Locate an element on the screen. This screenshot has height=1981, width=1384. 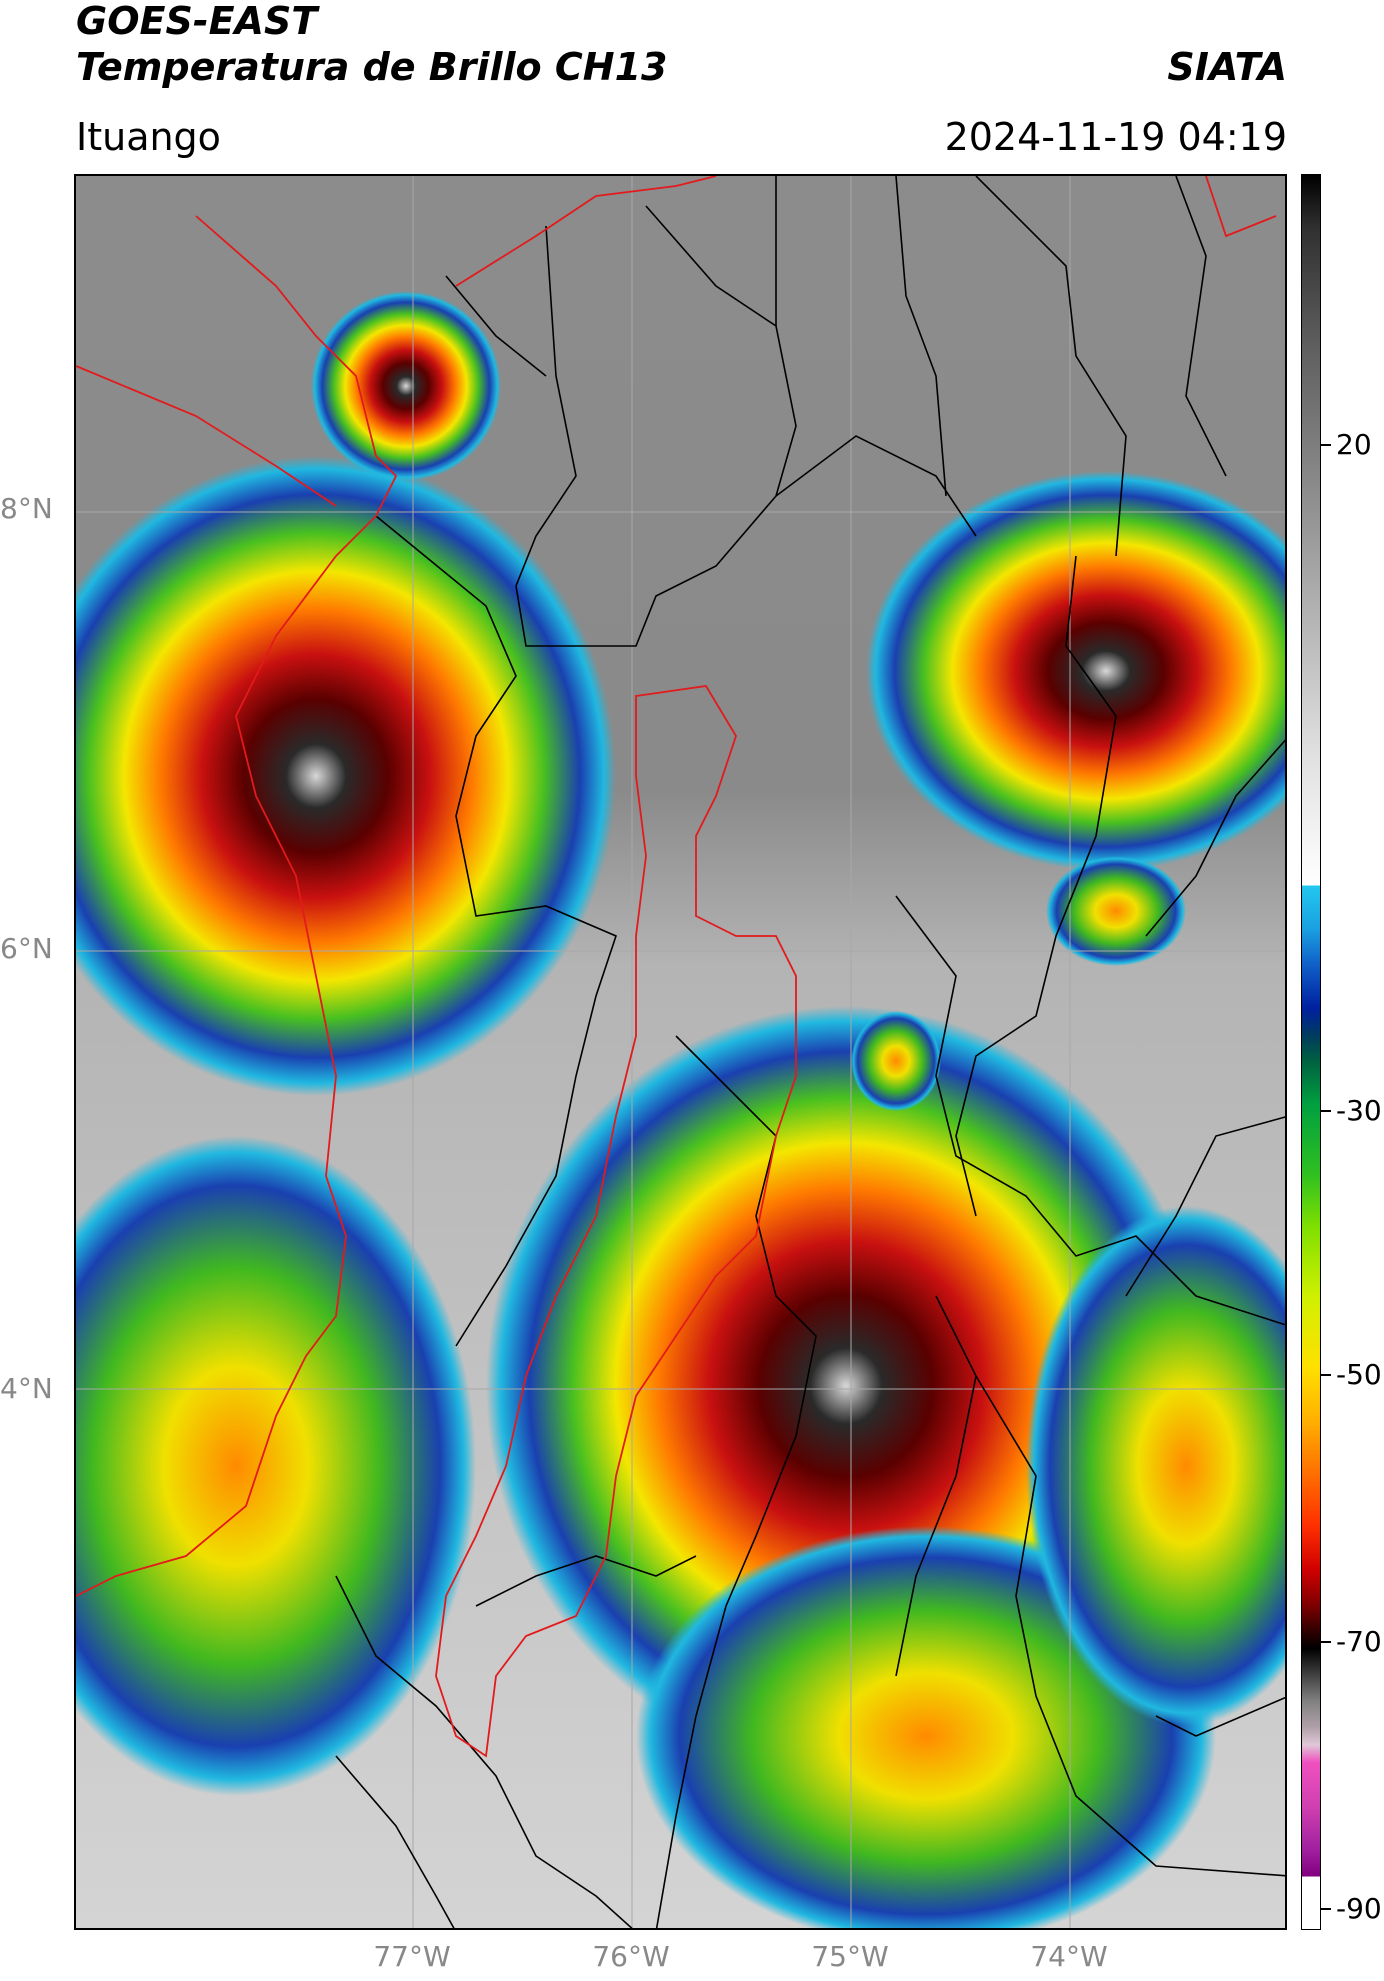
colorbar-tick-m30 is located at coordinates (1326, 1111).